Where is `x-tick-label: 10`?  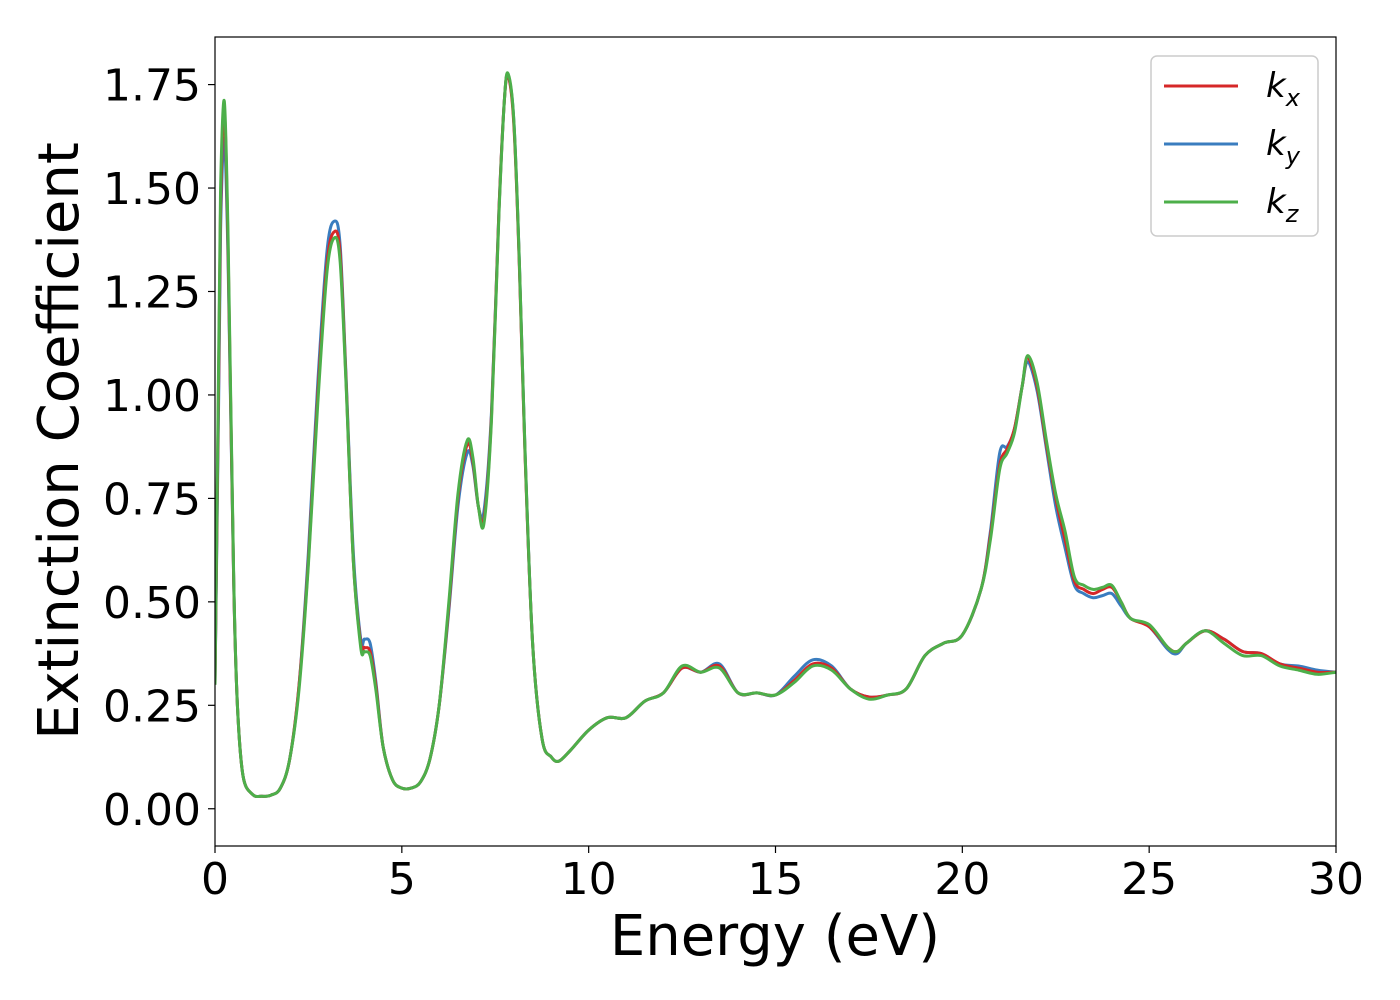 x-tick-label: 10 is located at coordinates (589, 879).